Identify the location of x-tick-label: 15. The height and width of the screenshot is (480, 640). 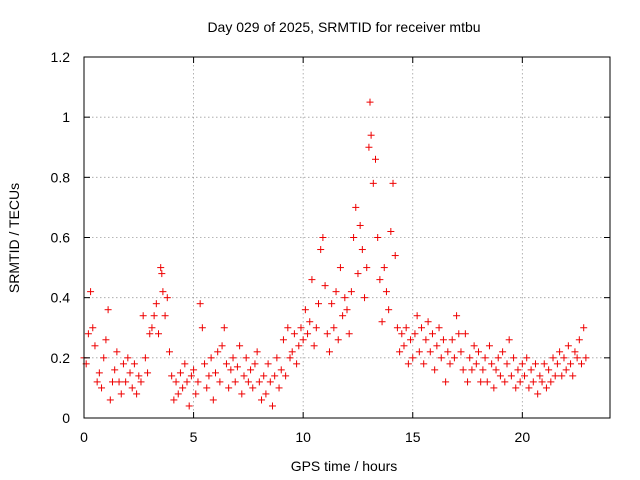
(413, 437).